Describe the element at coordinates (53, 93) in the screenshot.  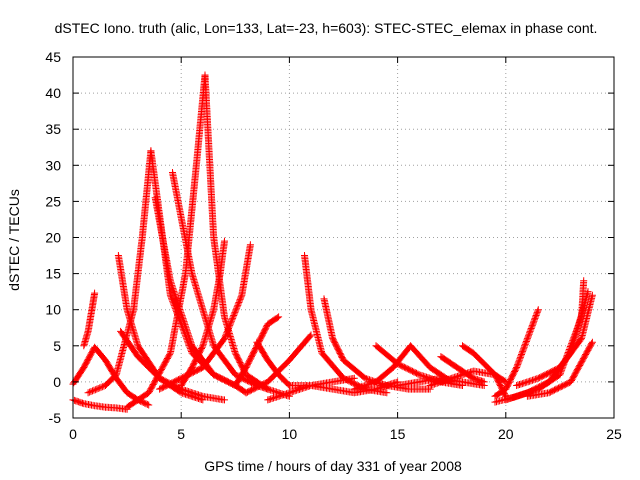
I see `y-tick-label: 40` at that location.